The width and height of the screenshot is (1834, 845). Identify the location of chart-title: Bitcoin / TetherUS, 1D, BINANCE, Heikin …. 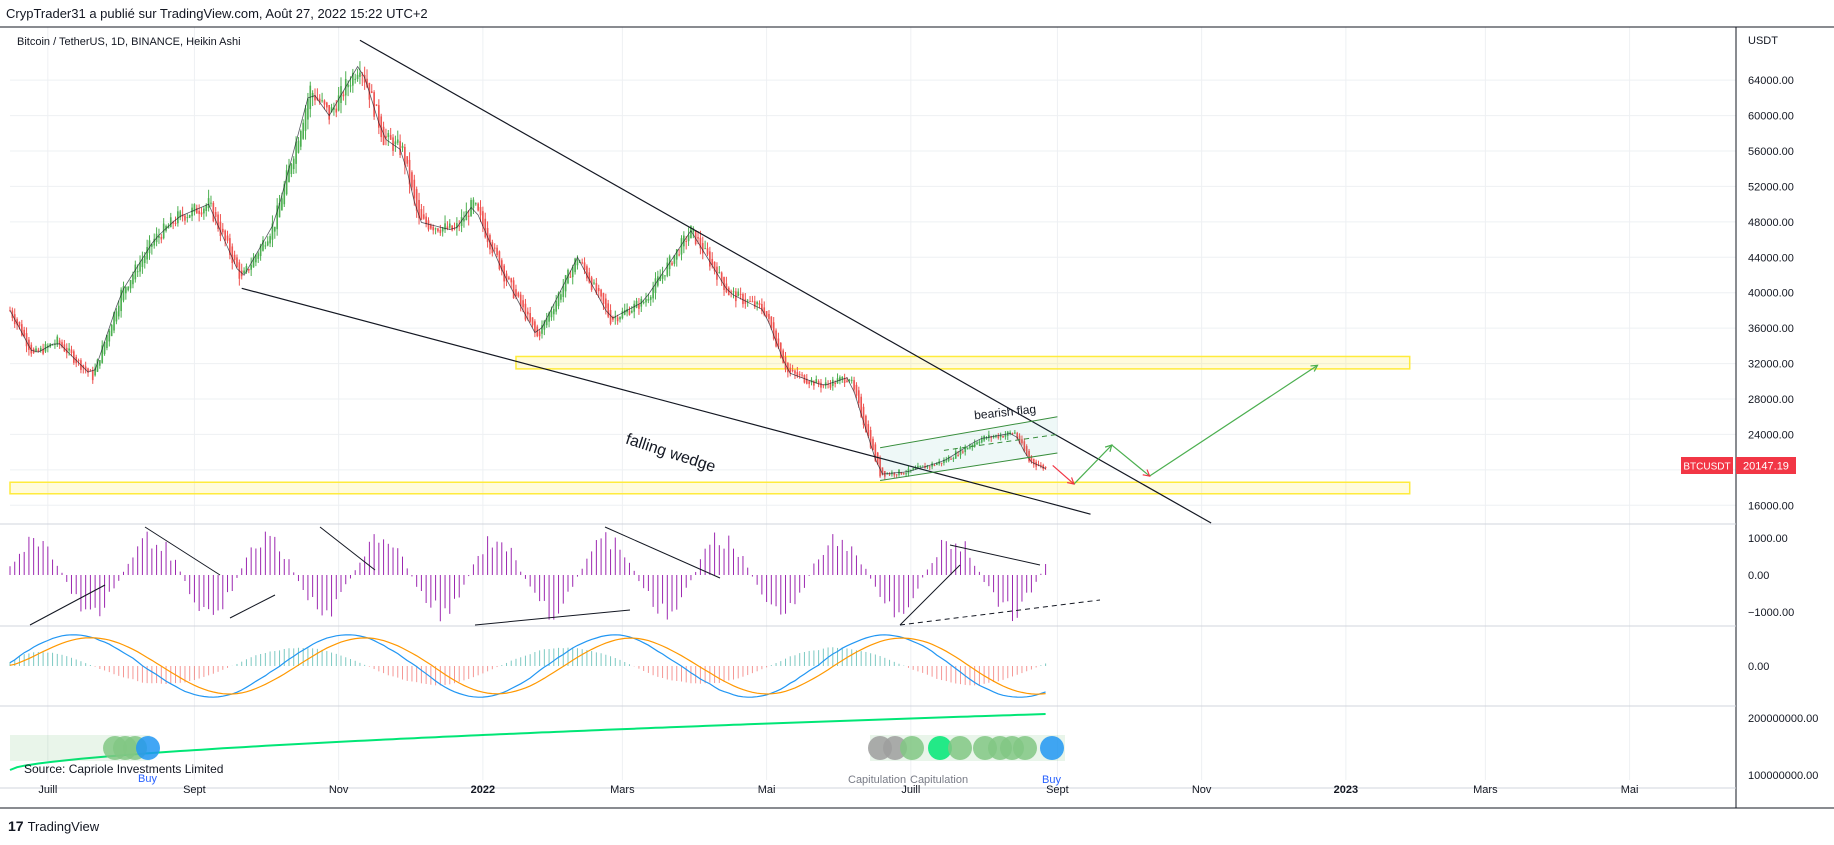
(129, 42).